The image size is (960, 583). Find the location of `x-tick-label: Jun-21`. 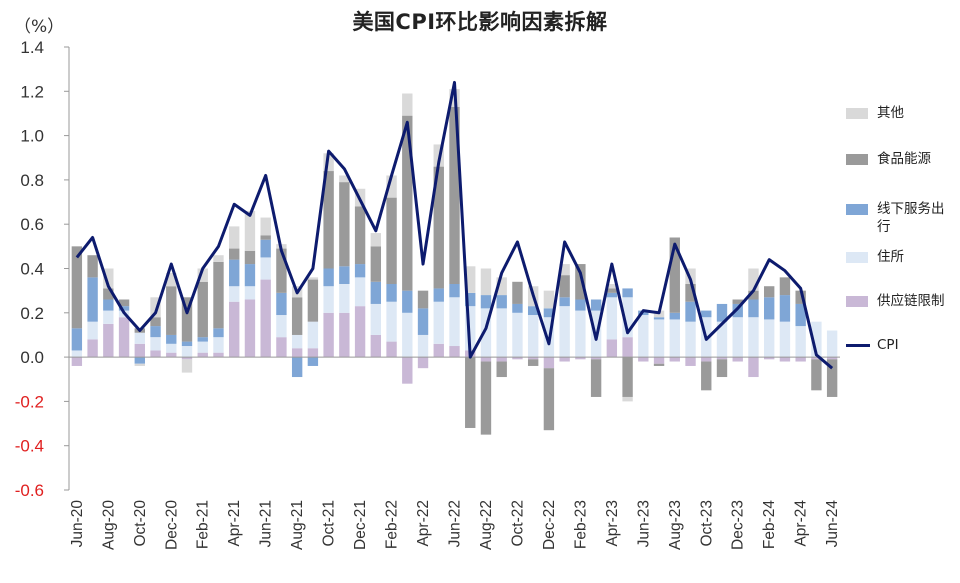

x-tick-label: Jun-21 is located at coordinates (266, 523).